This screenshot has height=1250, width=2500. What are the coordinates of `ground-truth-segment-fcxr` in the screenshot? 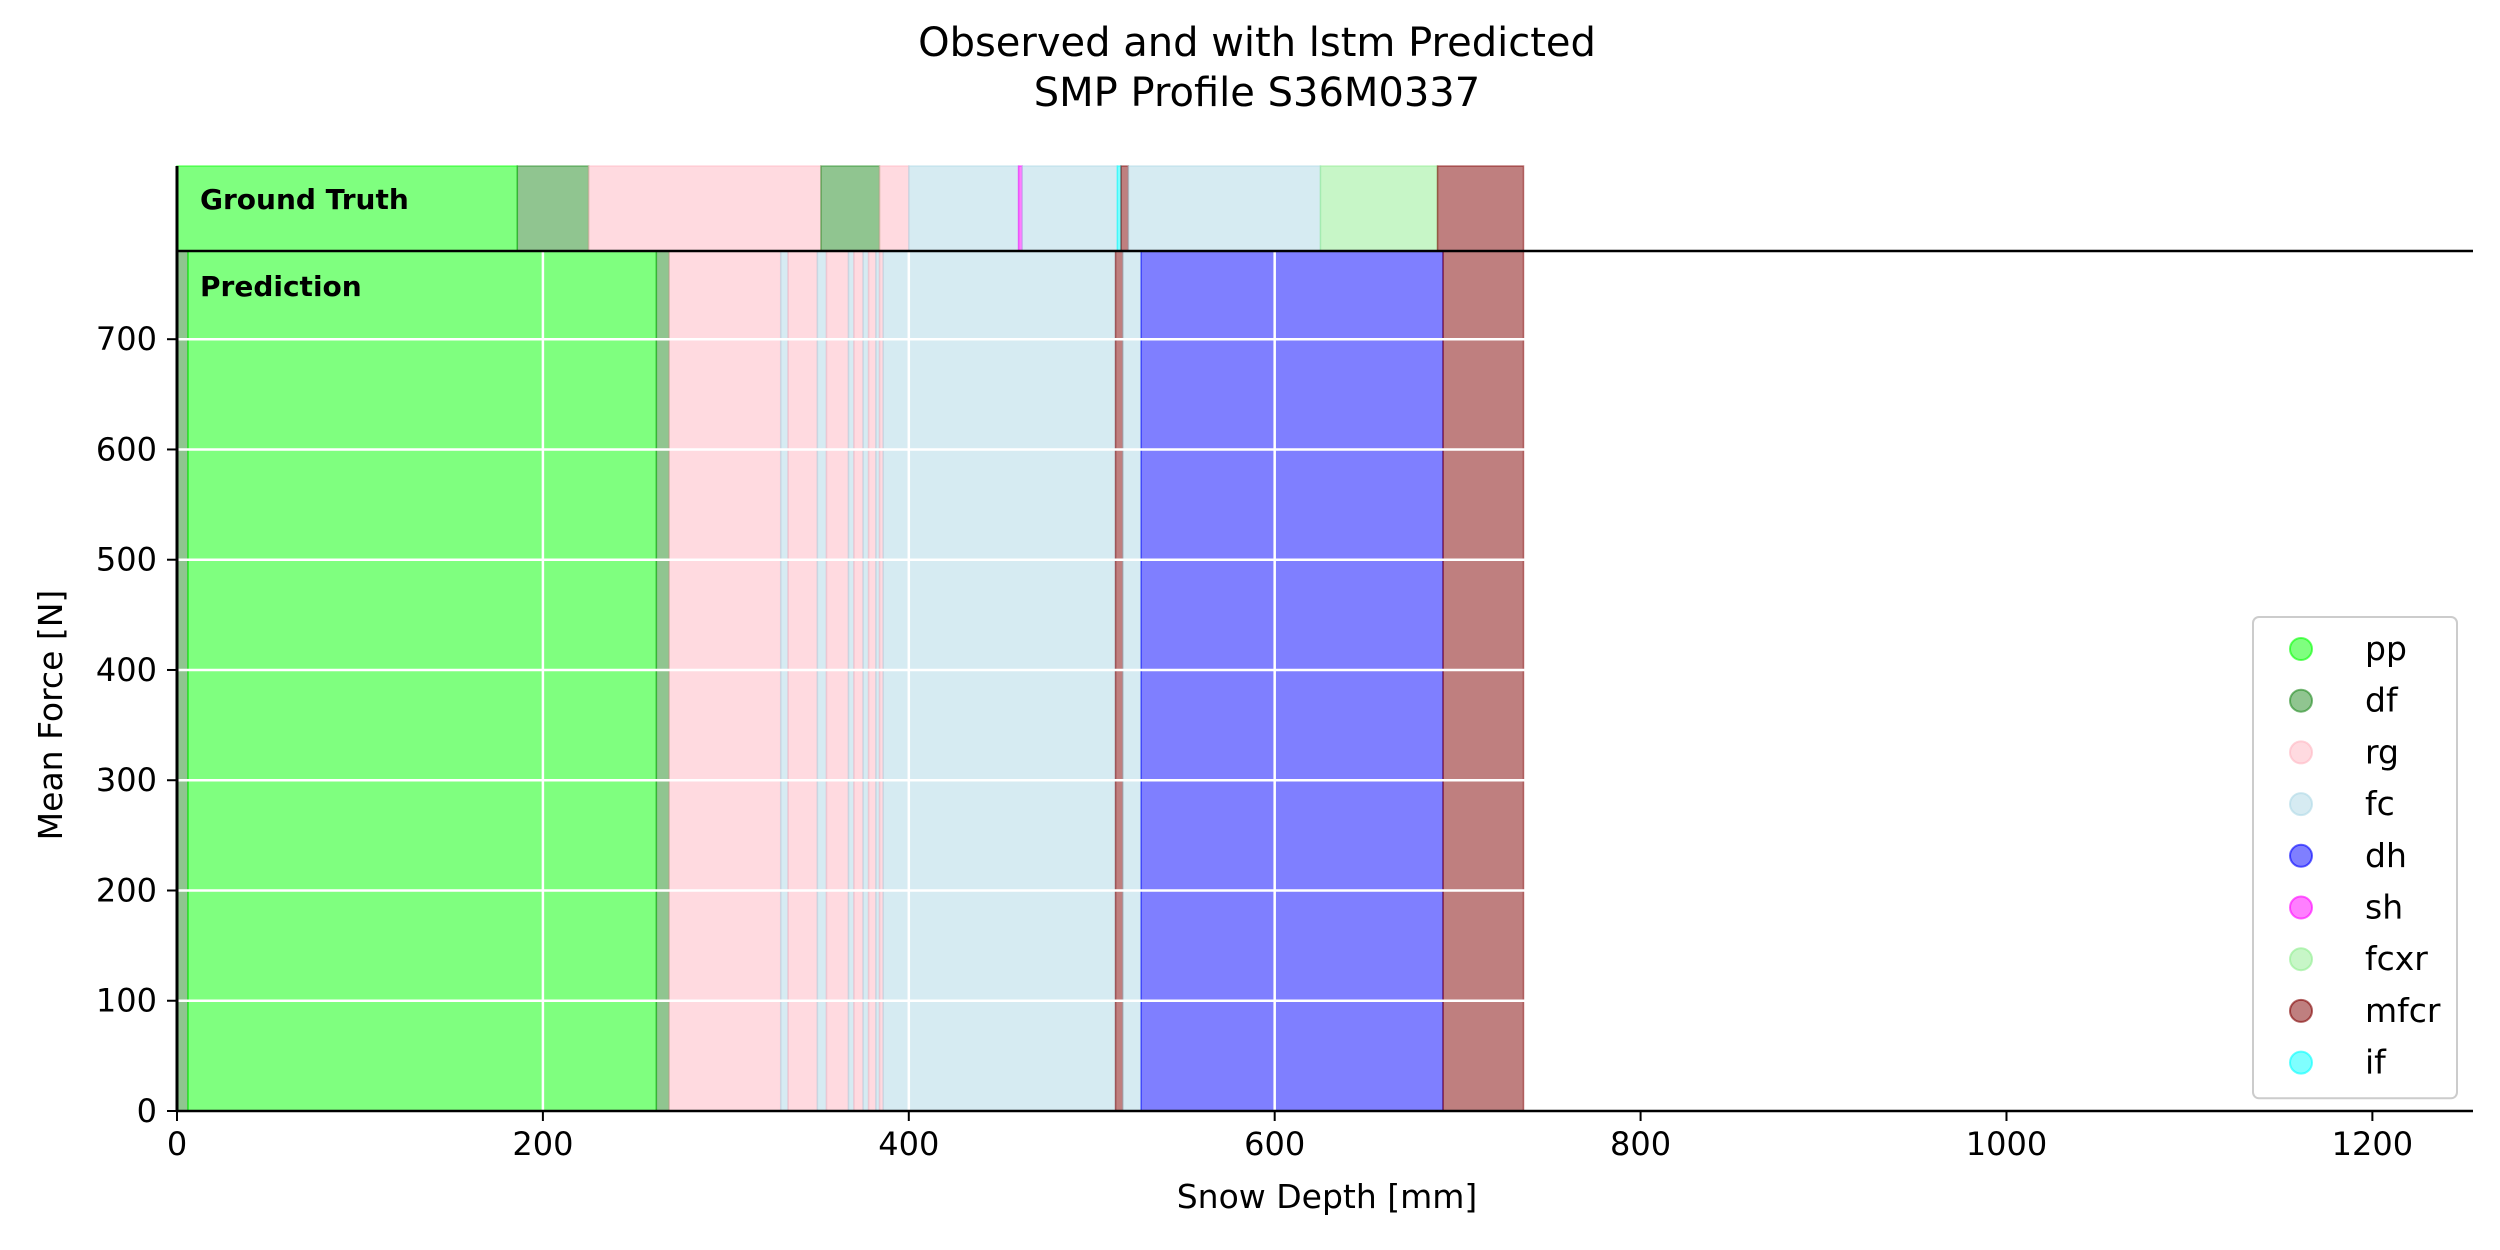 It's located at (1379, 208).